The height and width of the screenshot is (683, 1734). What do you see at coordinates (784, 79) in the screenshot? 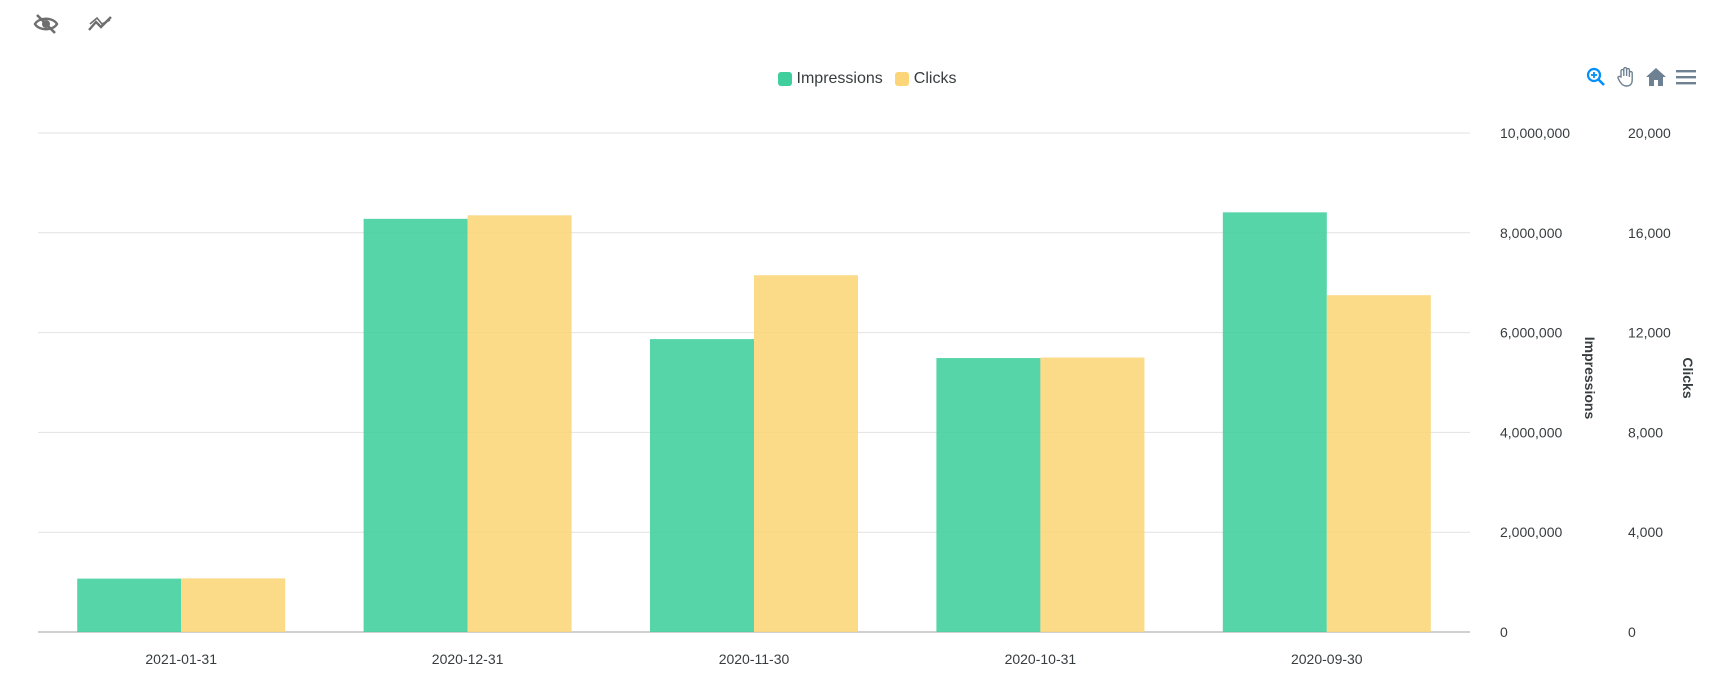
I see `legend-swatch-impressions` at bounding box center [784, 79].